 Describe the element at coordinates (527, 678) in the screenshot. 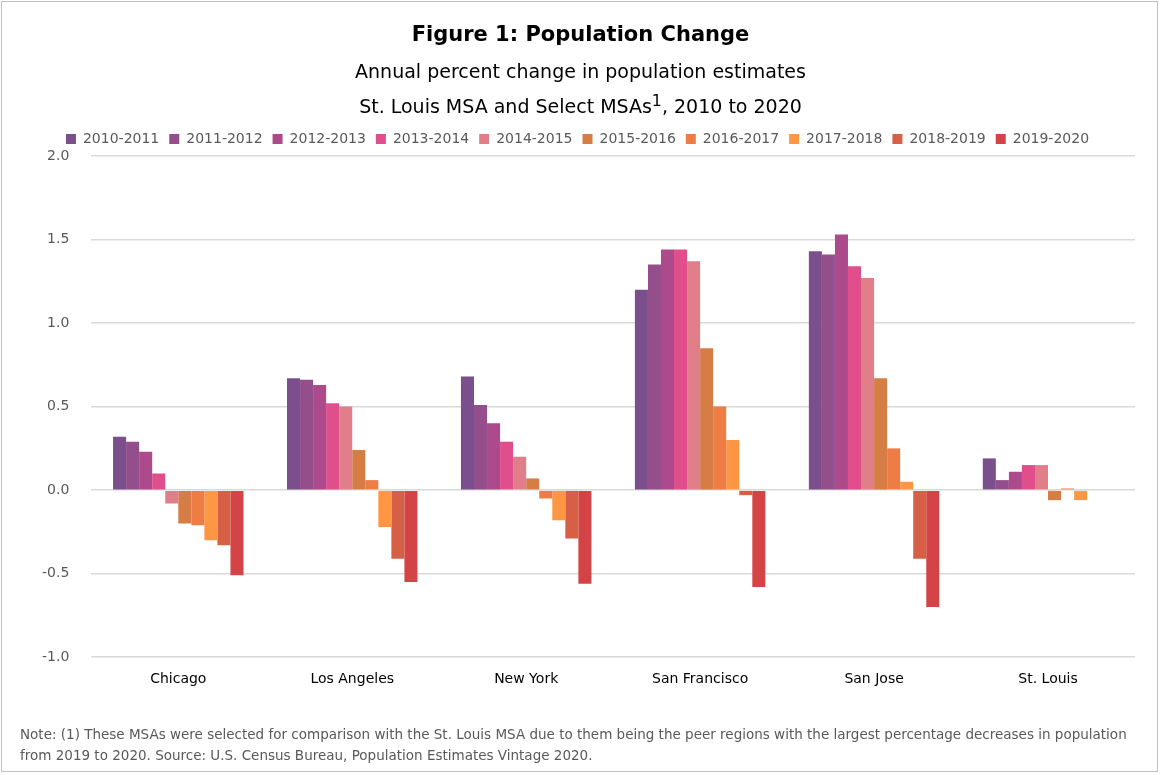

I see `x-tick-label: New York` at that location.